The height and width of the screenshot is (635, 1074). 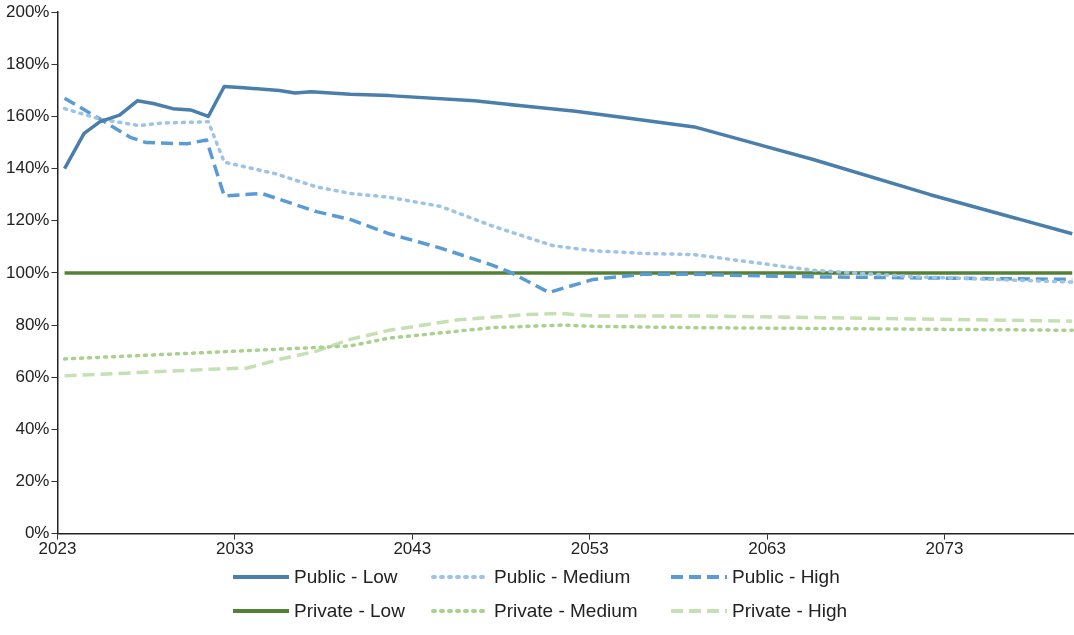 What do you see at coordinates (589, 549) in the screenshot?
I see `x-tick-label: 2053` at bounding box center [589, 549].